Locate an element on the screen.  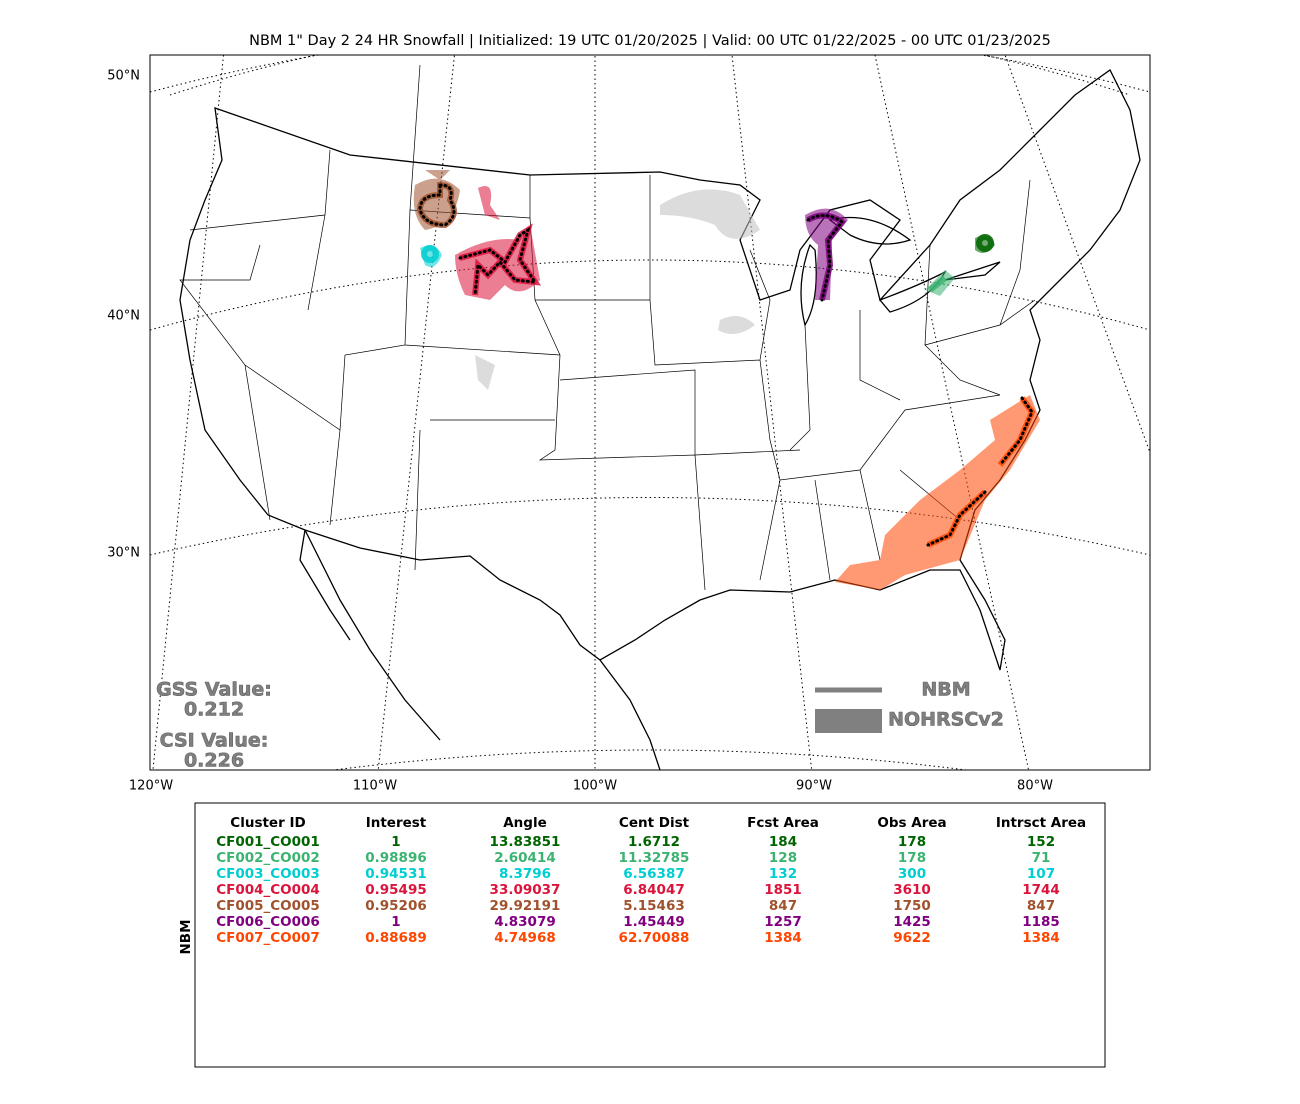
table-cell: 33.09037 is located at coordinates (525, 890).